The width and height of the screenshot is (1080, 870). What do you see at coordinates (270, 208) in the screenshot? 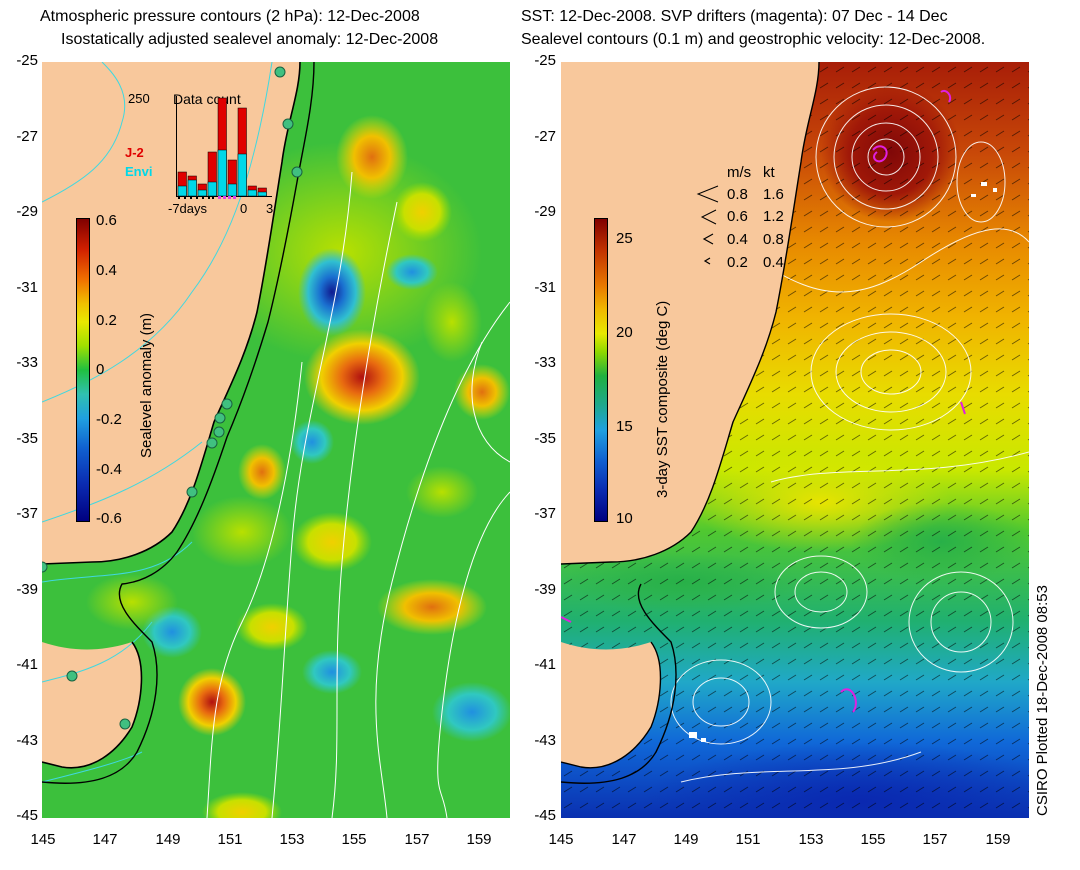
I see `inset-x-label: 3` at bounding box center [270, 208].